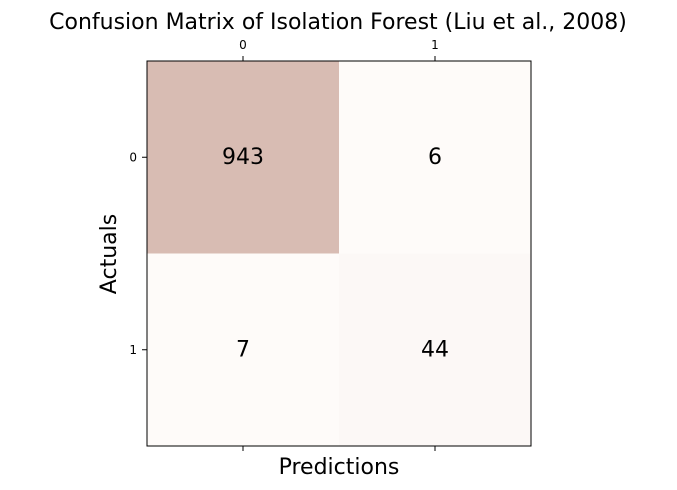 Image resolution: width=677 pixels, height=490 pixels. What do you see at coordinates (133, 350) in the screenshot?
I see `y-tick-label: 1` at bounding box center [133, 350].